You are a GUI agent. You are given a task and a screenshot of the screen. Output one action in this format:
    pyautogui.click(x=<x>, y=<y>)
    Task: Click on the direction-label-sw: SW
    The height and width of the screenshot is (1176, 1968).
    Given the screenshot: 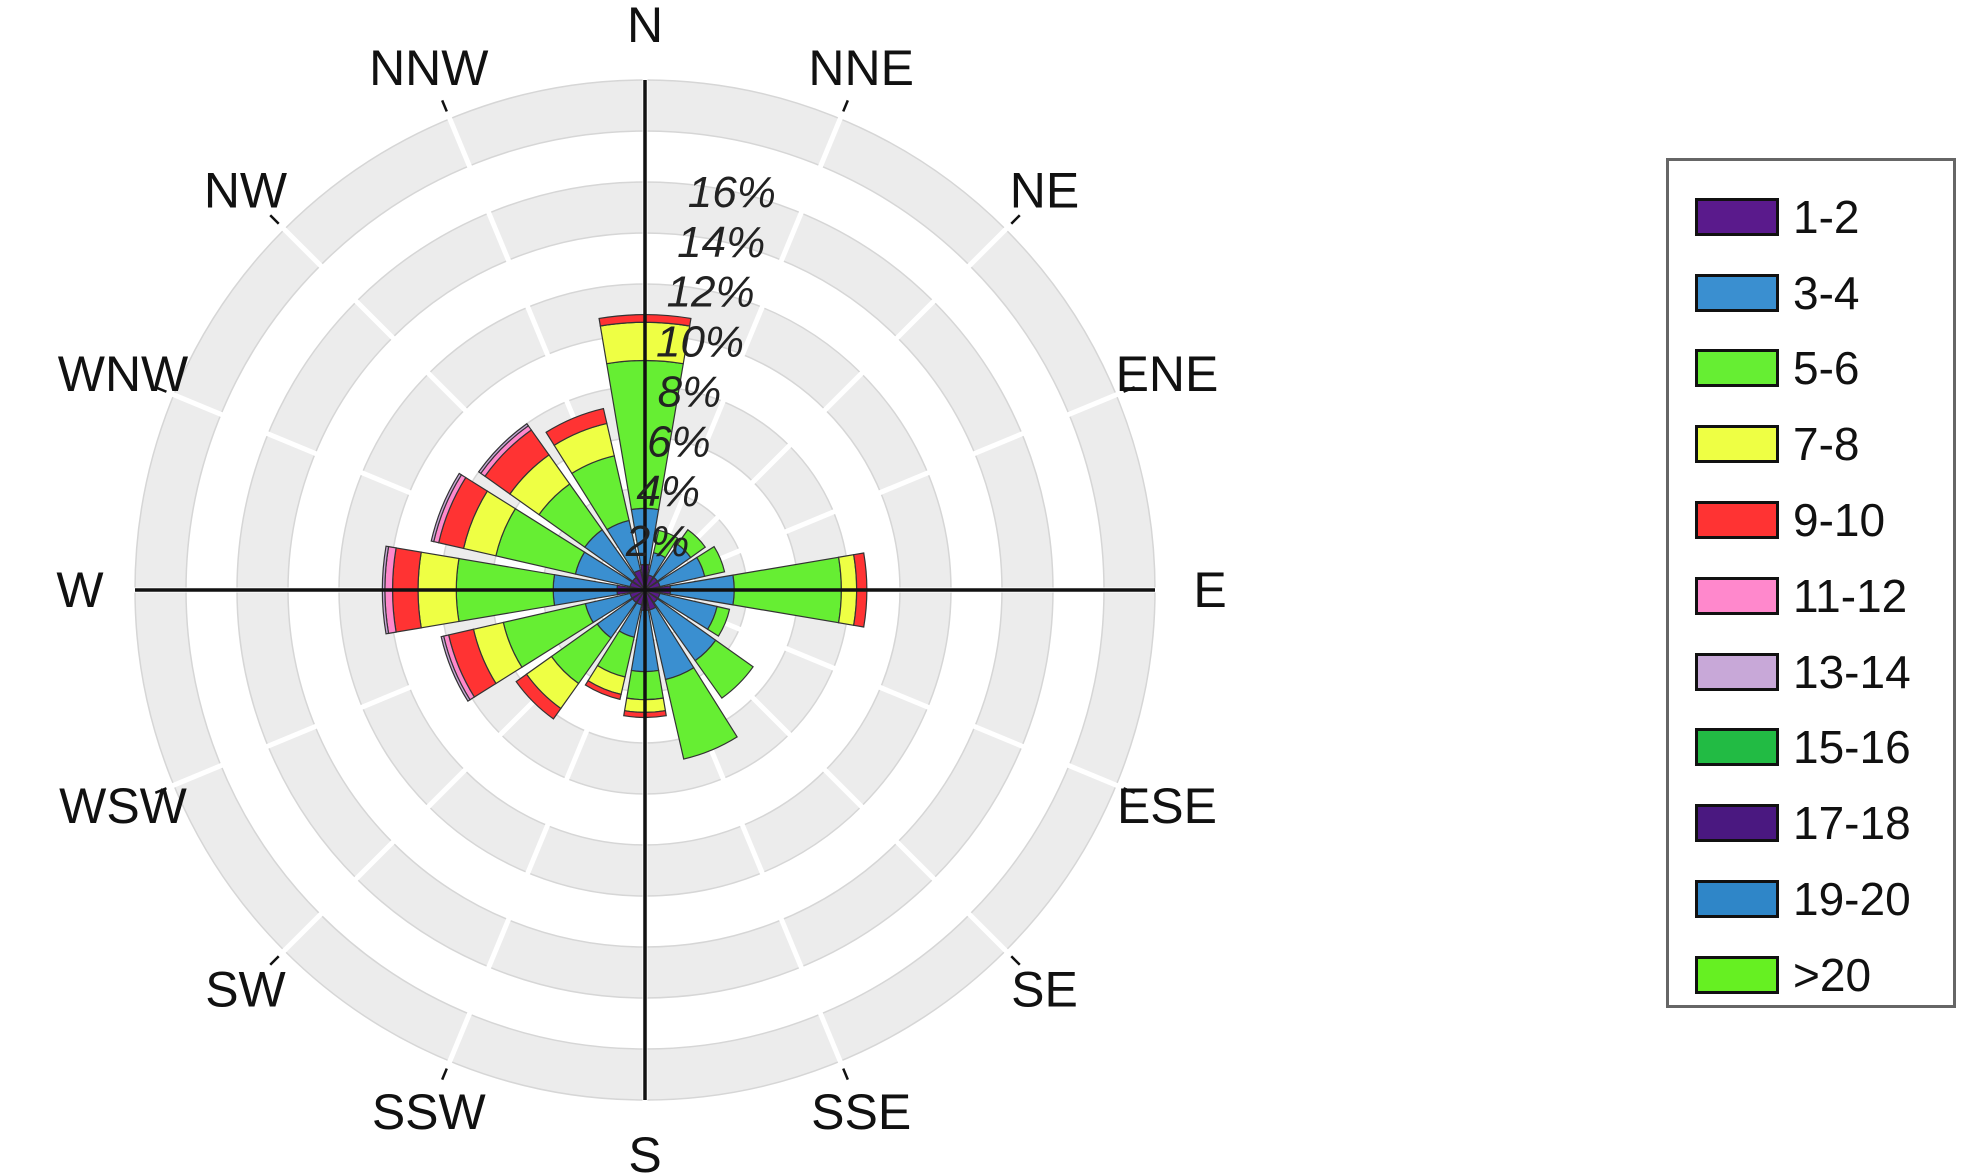 What is the action you would take?
    pyautogui.click(x=245, y=990)
    